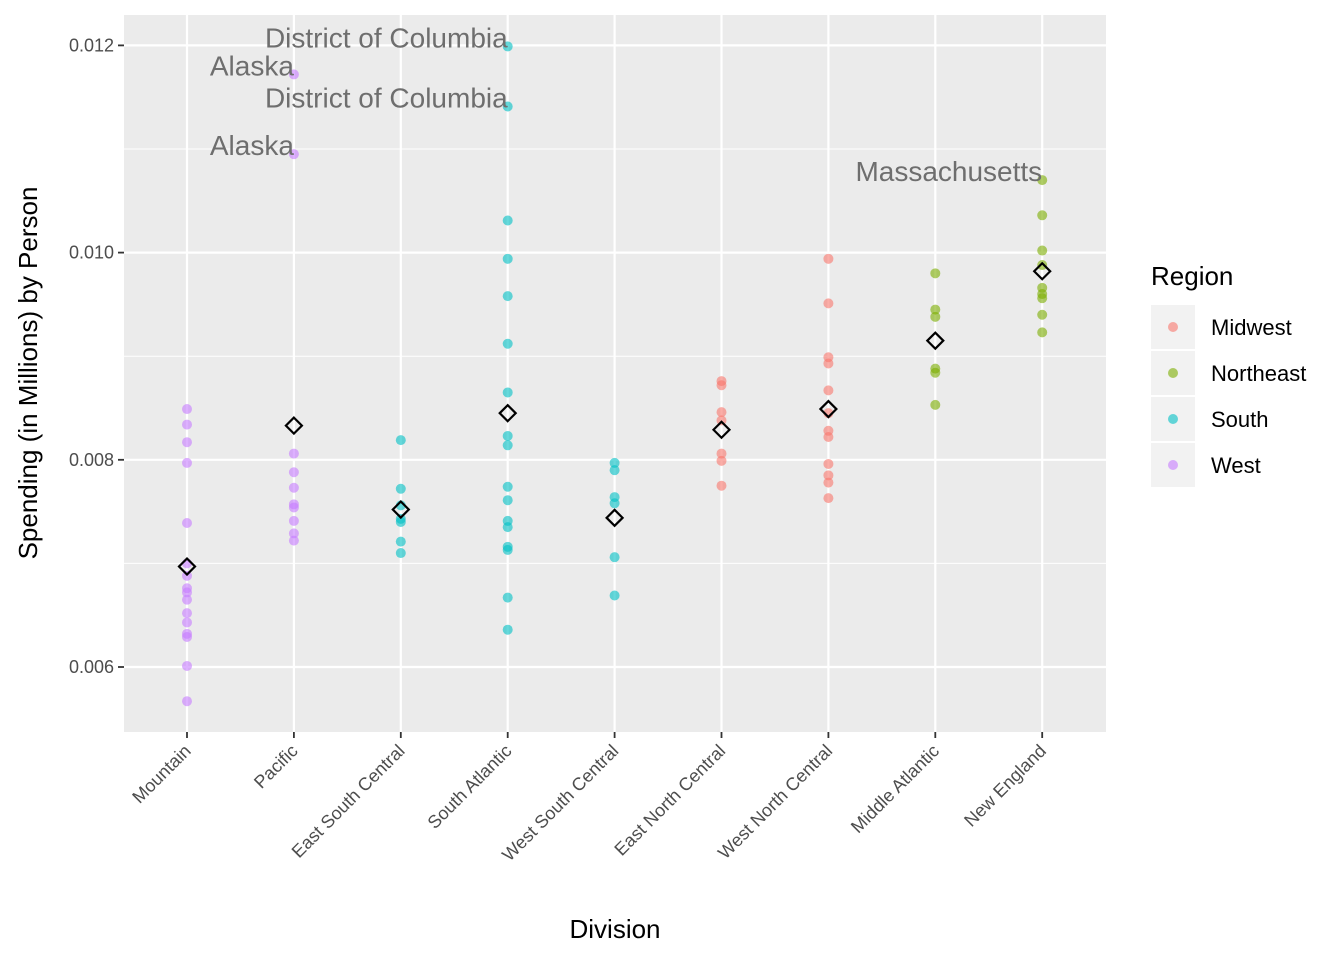 The height and width of the screenshot is (960, 1344). I want to click on legend-label-midwest: Midwest, so click(1251, 327).